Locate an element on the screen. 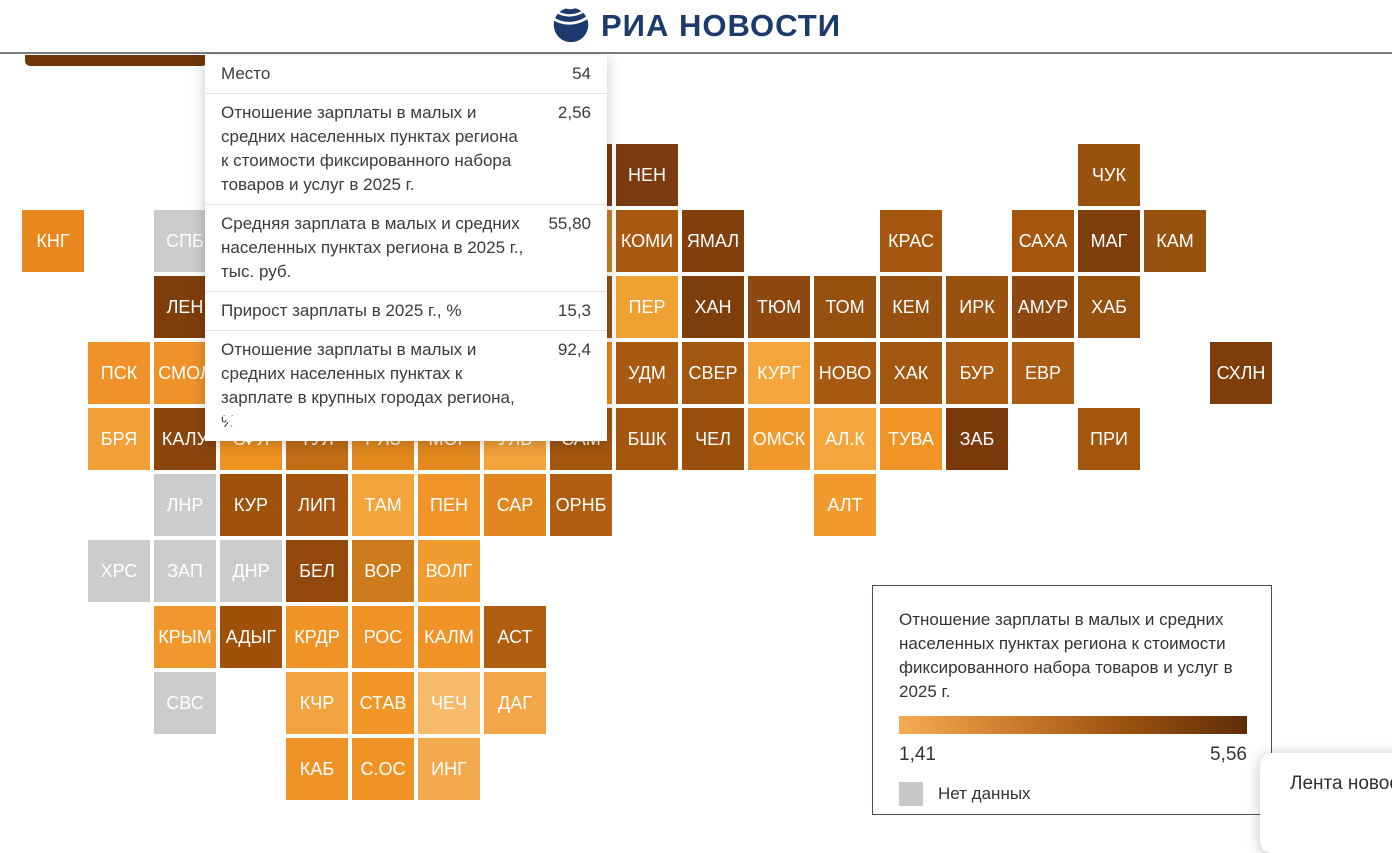  map-tile: КЕМ is located at coordinates (911, 307).